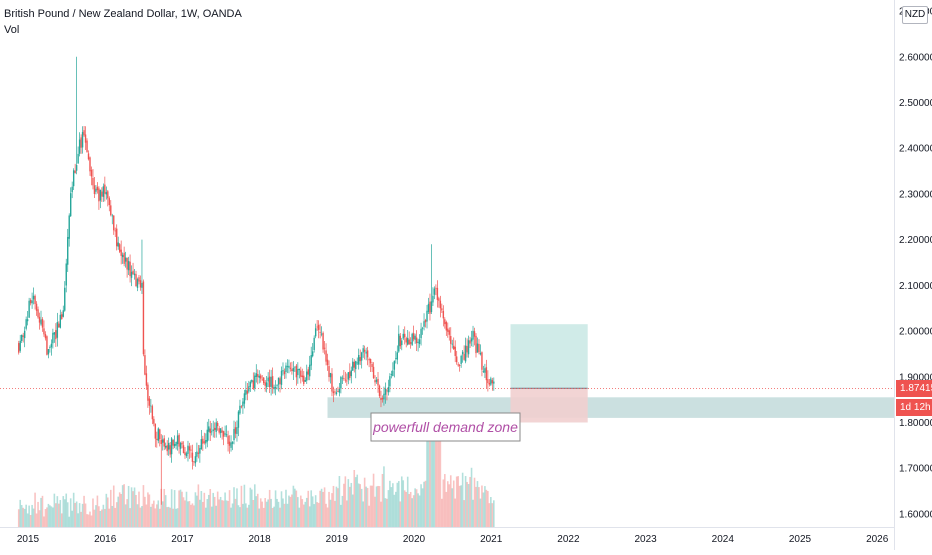  Describe the element at coordinates (915, 15) in the screenshot. I see `currency-badge: NZD` at that location.